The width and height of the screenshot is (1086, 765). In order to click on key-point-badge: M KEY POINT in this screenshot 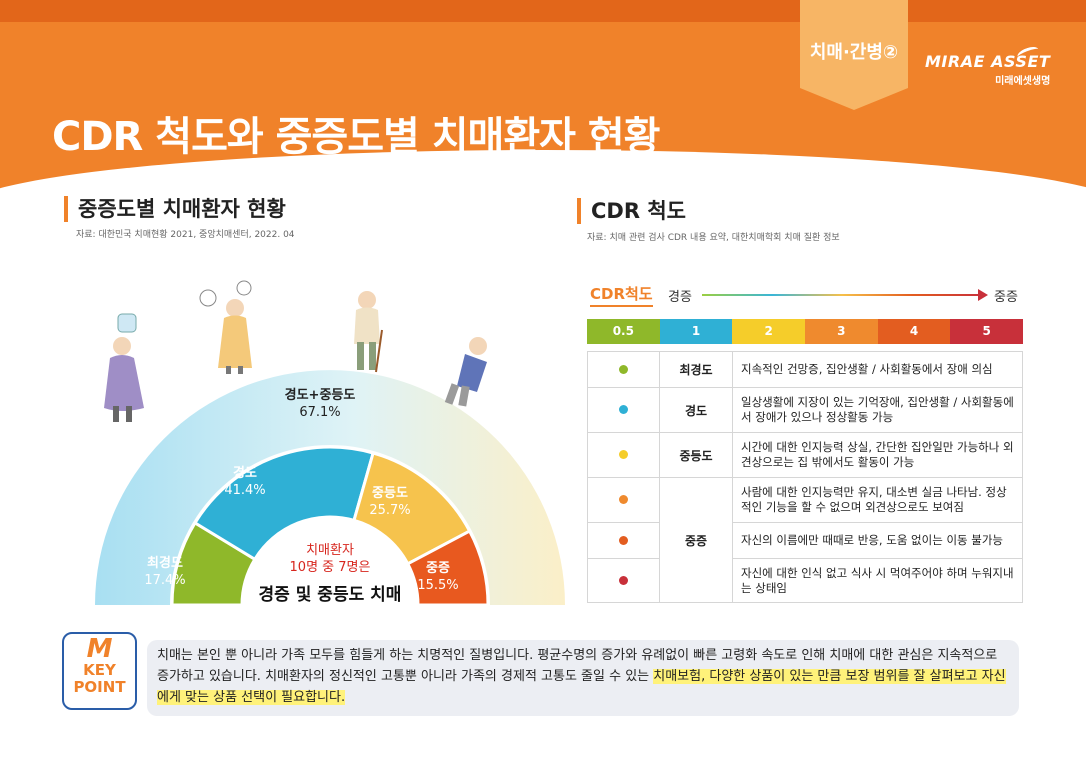, I will do `click(99, 671)`.